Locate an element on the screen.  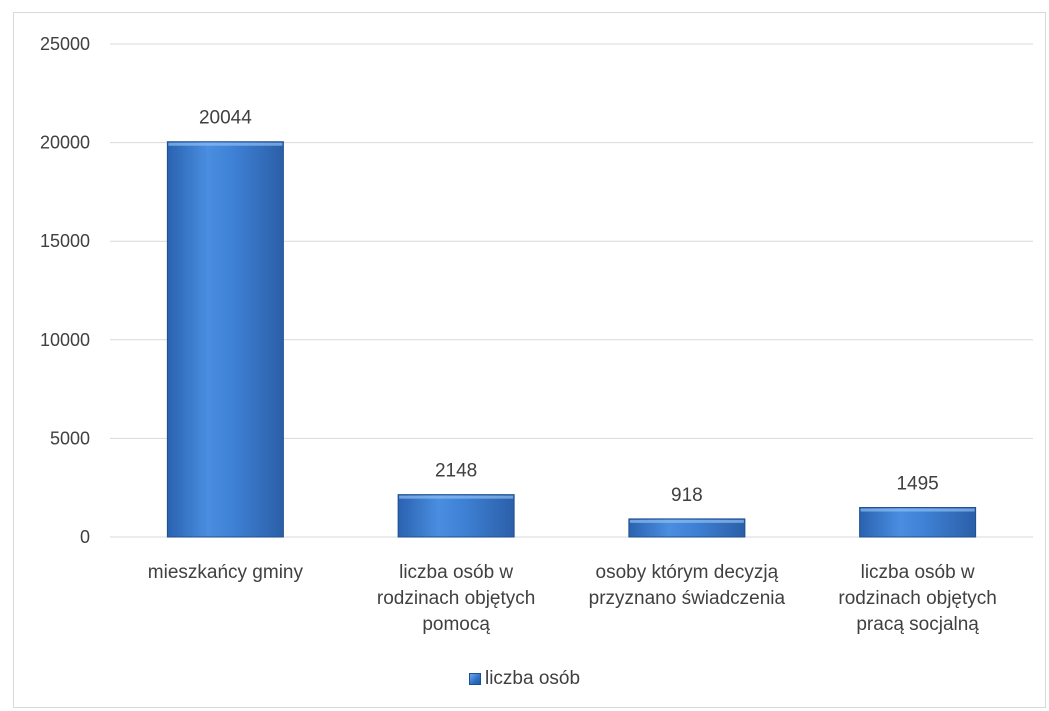
y-tick-label: 5000 is located at coordinates (70, 438).